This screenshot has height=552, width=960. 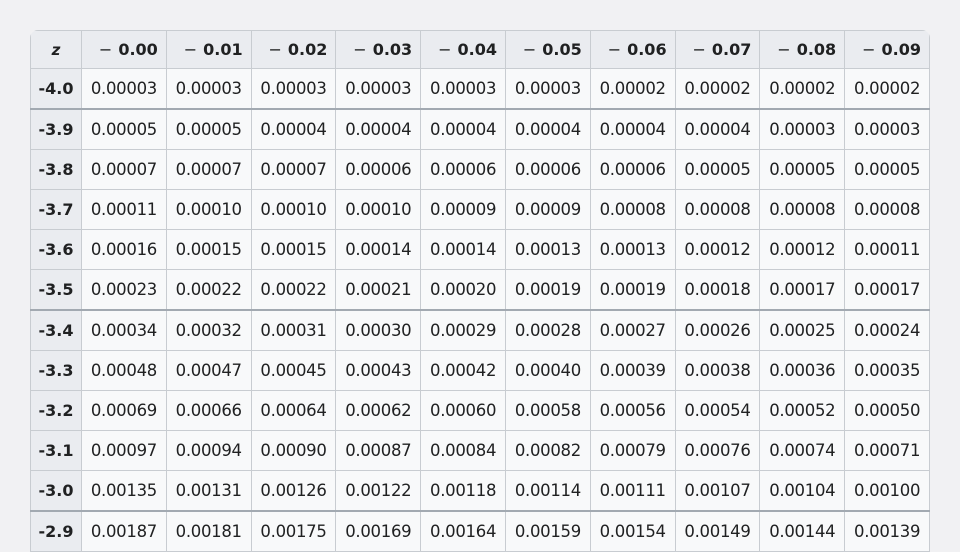 I want to click on table-cell: 0.00111, so click(x=632, y=491).